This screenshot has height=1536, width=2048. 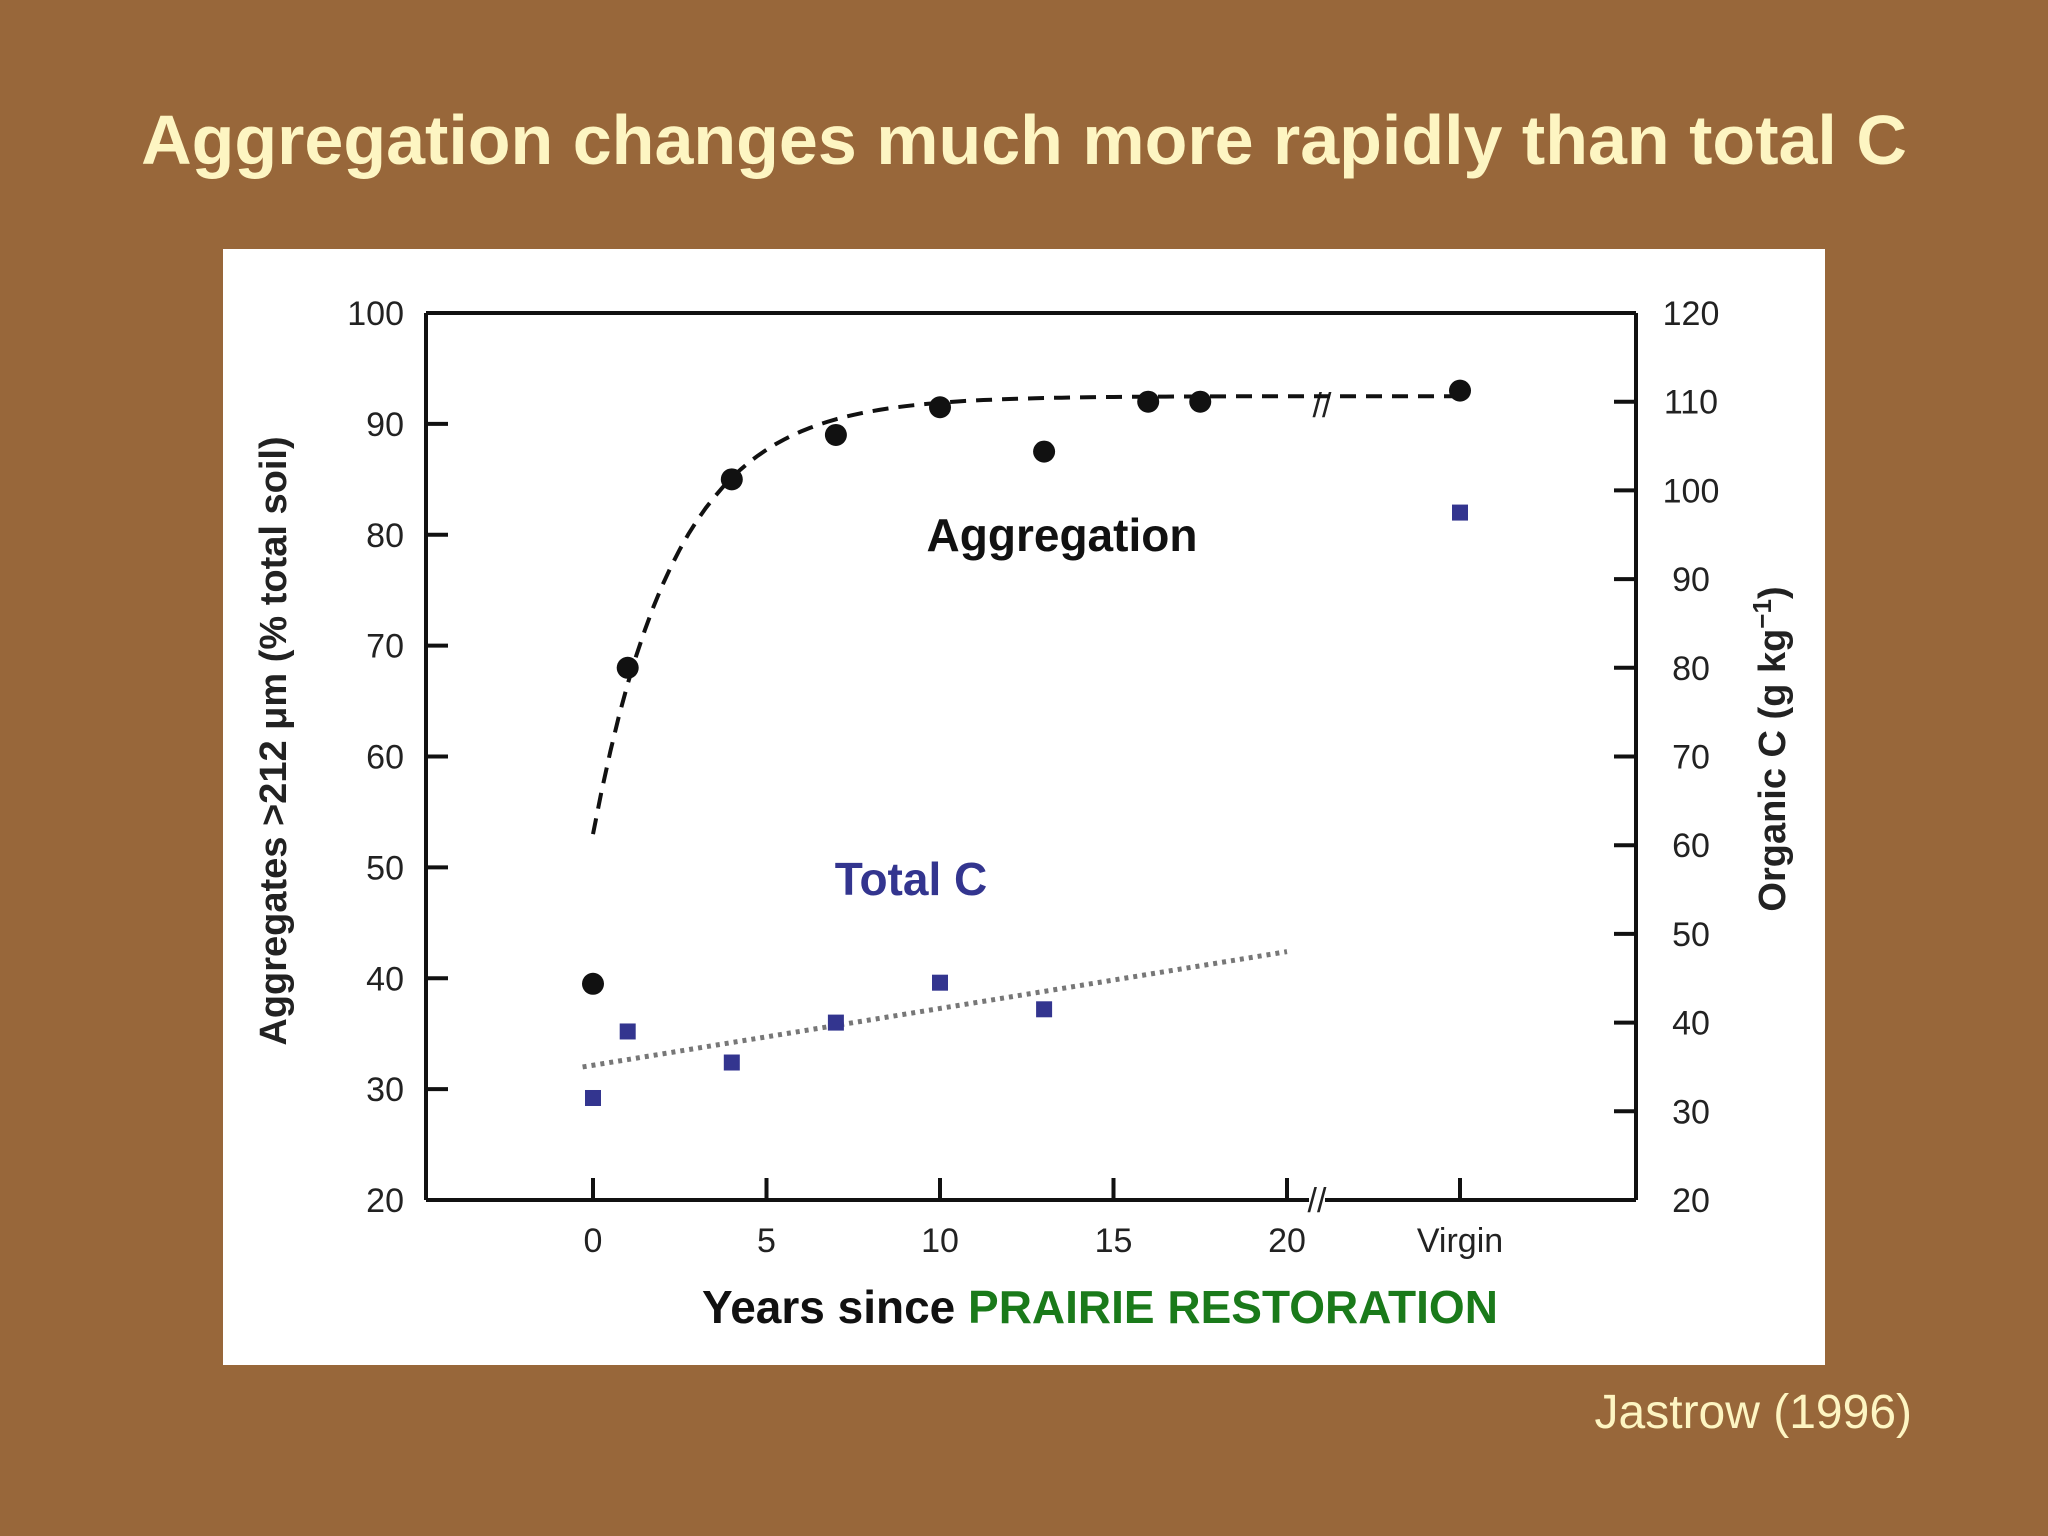 I want to click on right-tick-label: 30, so click(x=1691, y=1112).